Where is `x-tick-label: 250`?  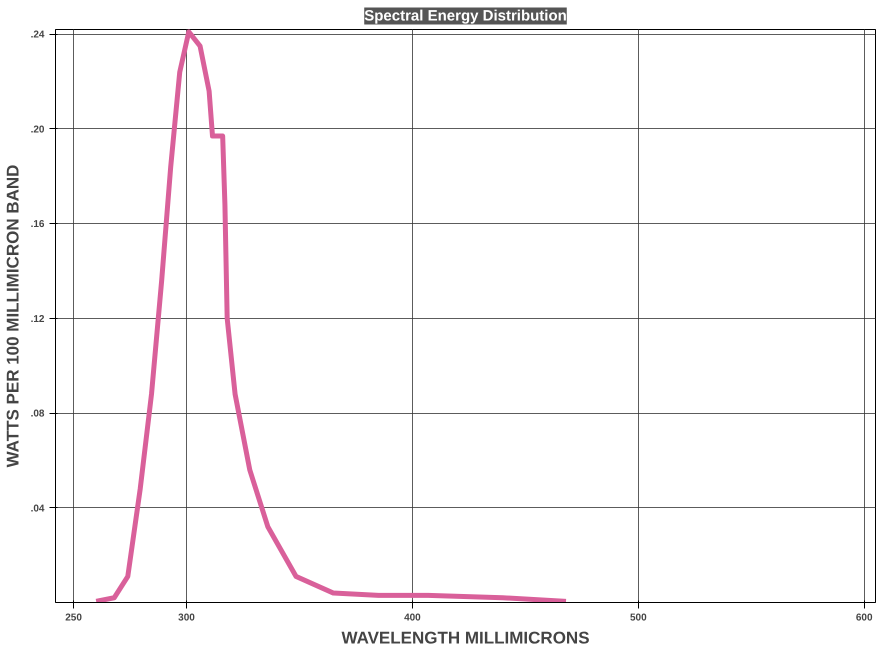 x-tick-label: 250 is located at coordinates (73, 618).